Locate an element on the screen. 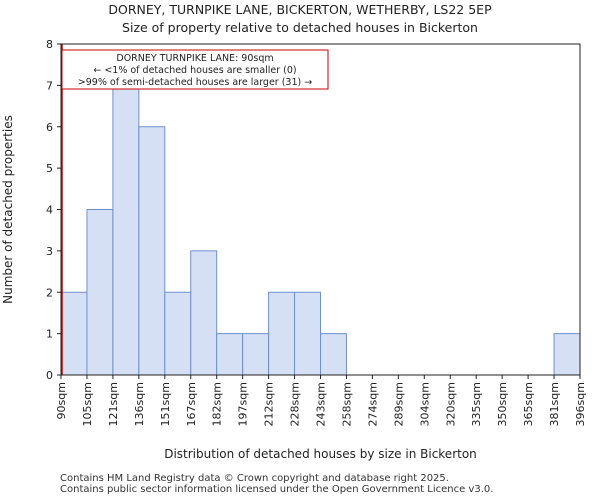  x-tick-label: 212sqm is located at coordinates (269, 404).